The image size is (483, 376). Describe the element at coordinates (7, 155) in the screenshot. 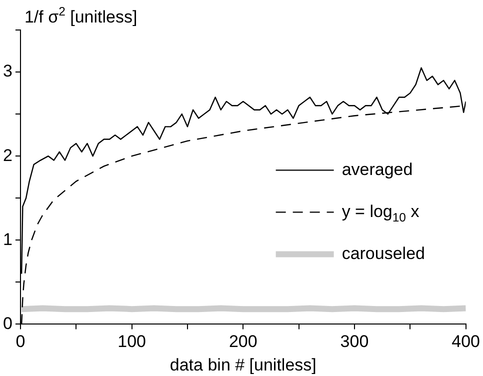

I see `y-tick-label: 2` at that location.